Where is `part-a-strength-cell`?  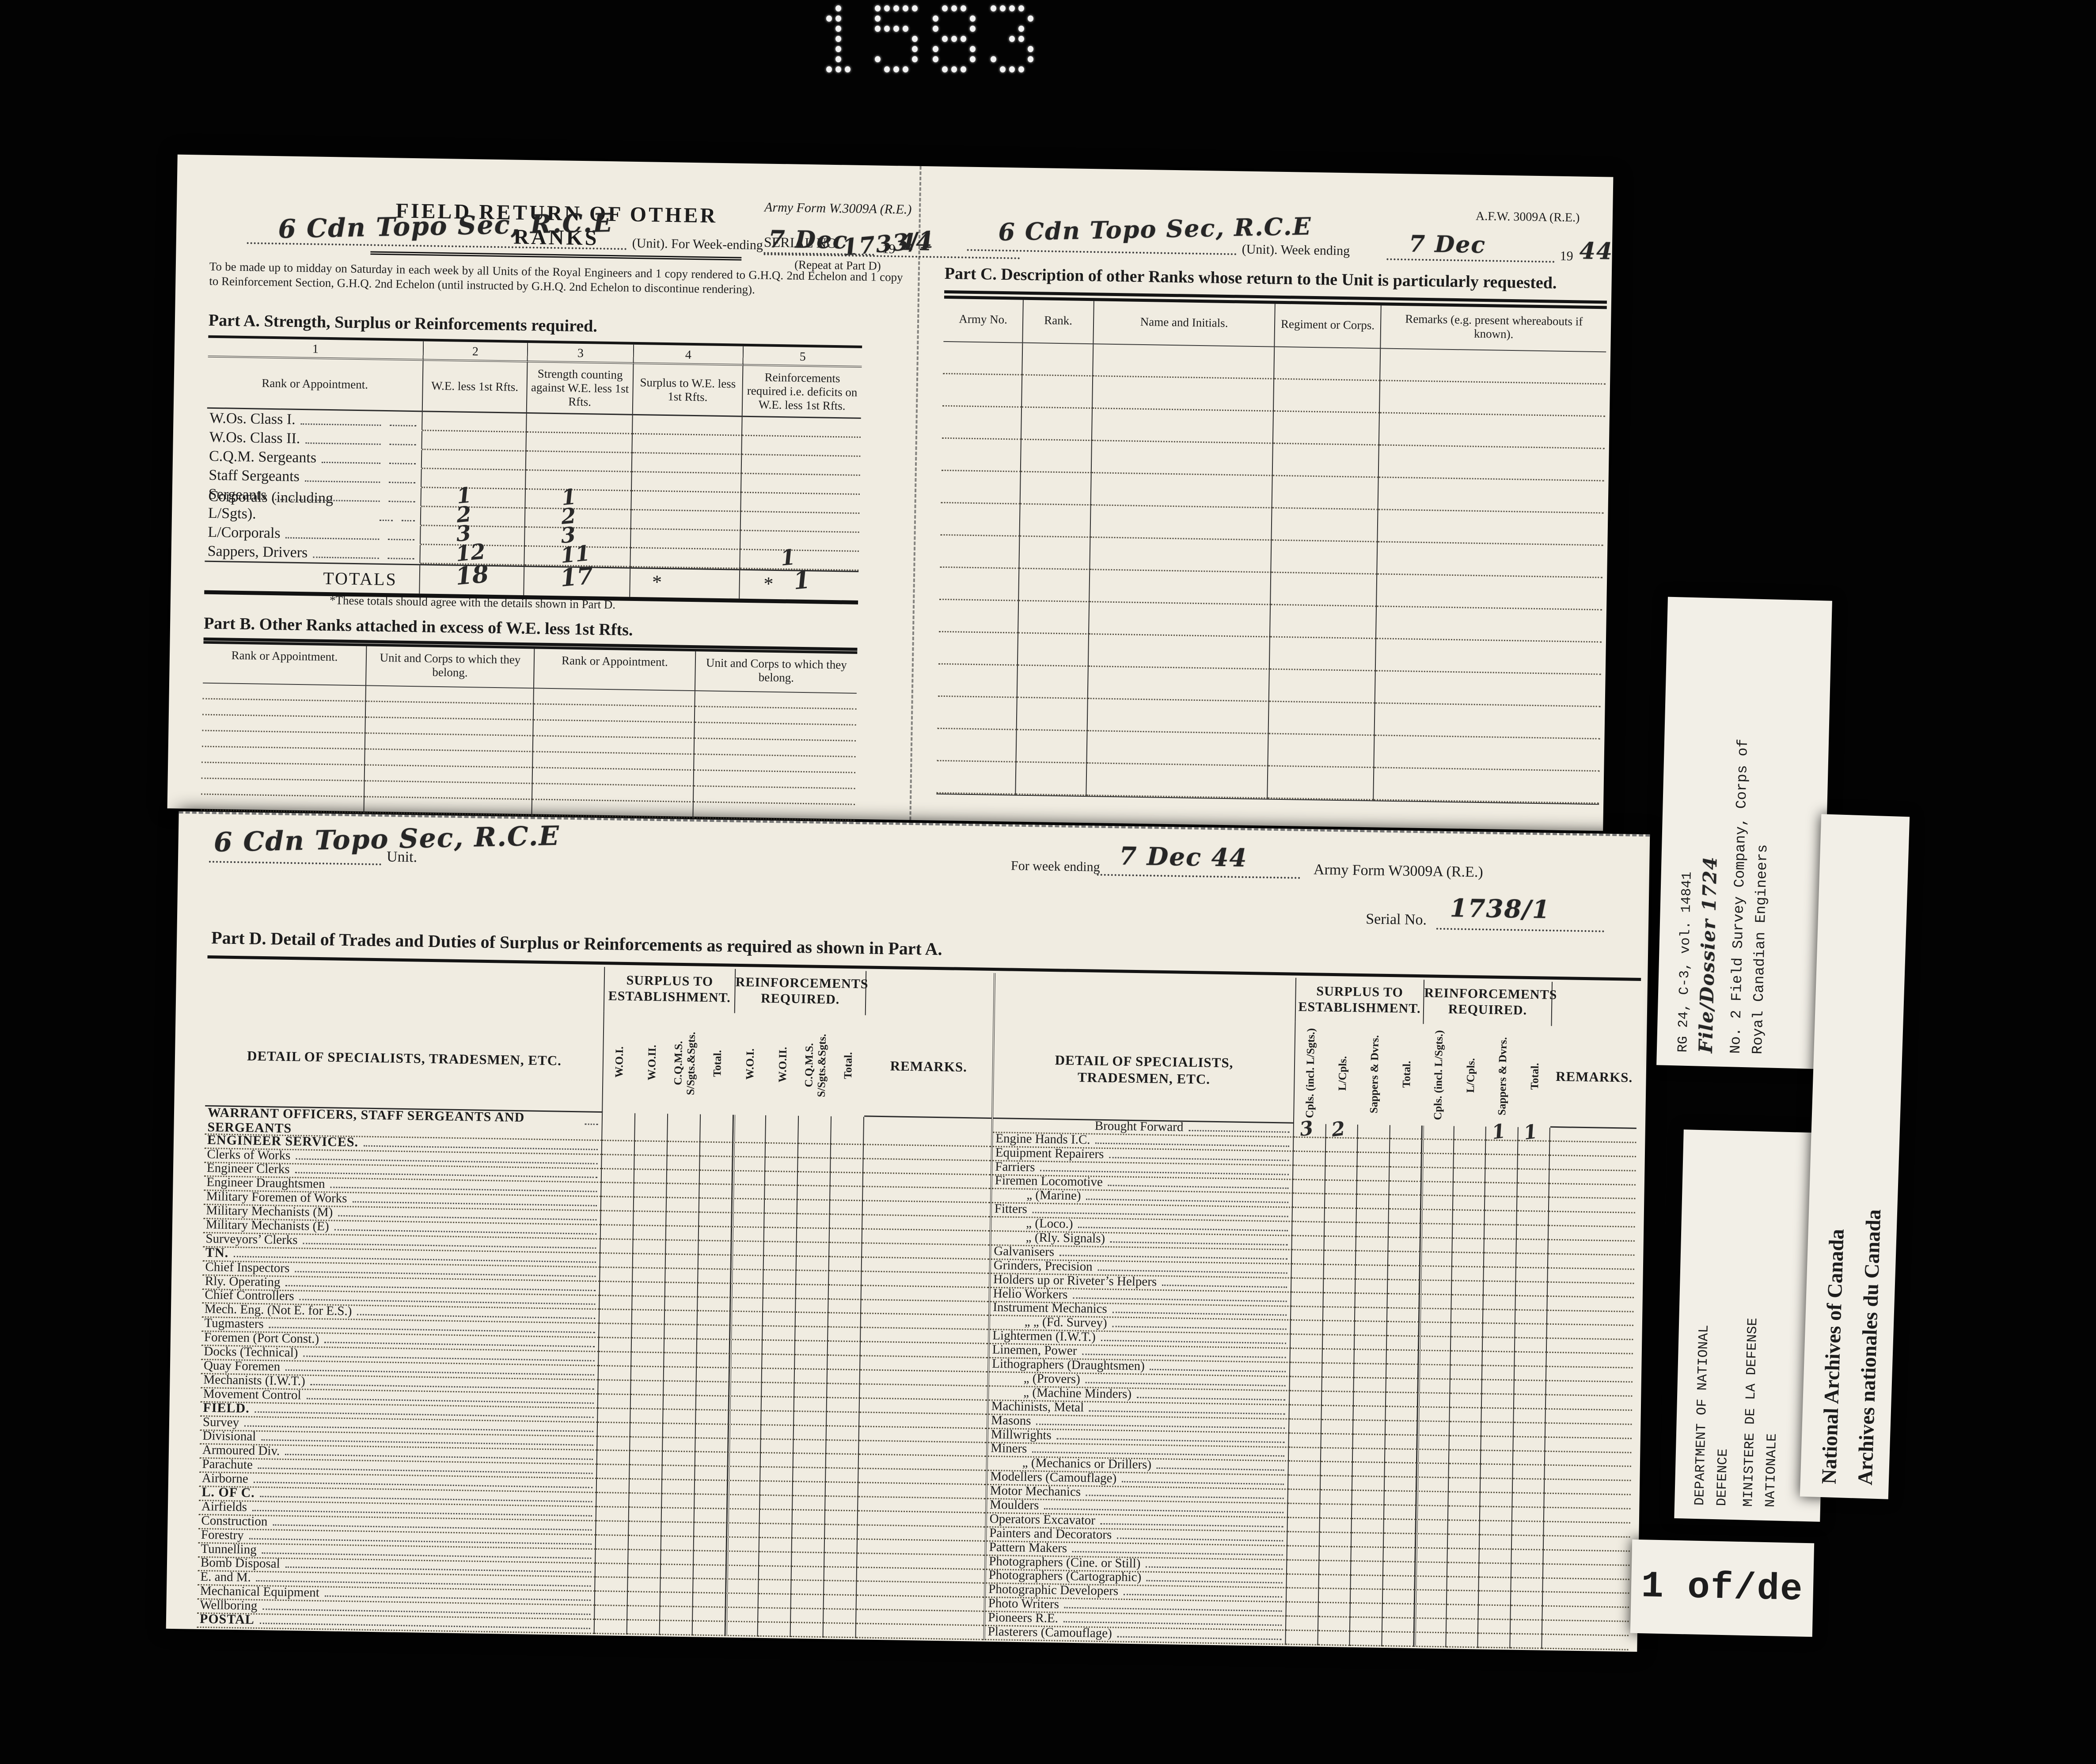 part-a-strength-cell is located at coordinates (579, 443).